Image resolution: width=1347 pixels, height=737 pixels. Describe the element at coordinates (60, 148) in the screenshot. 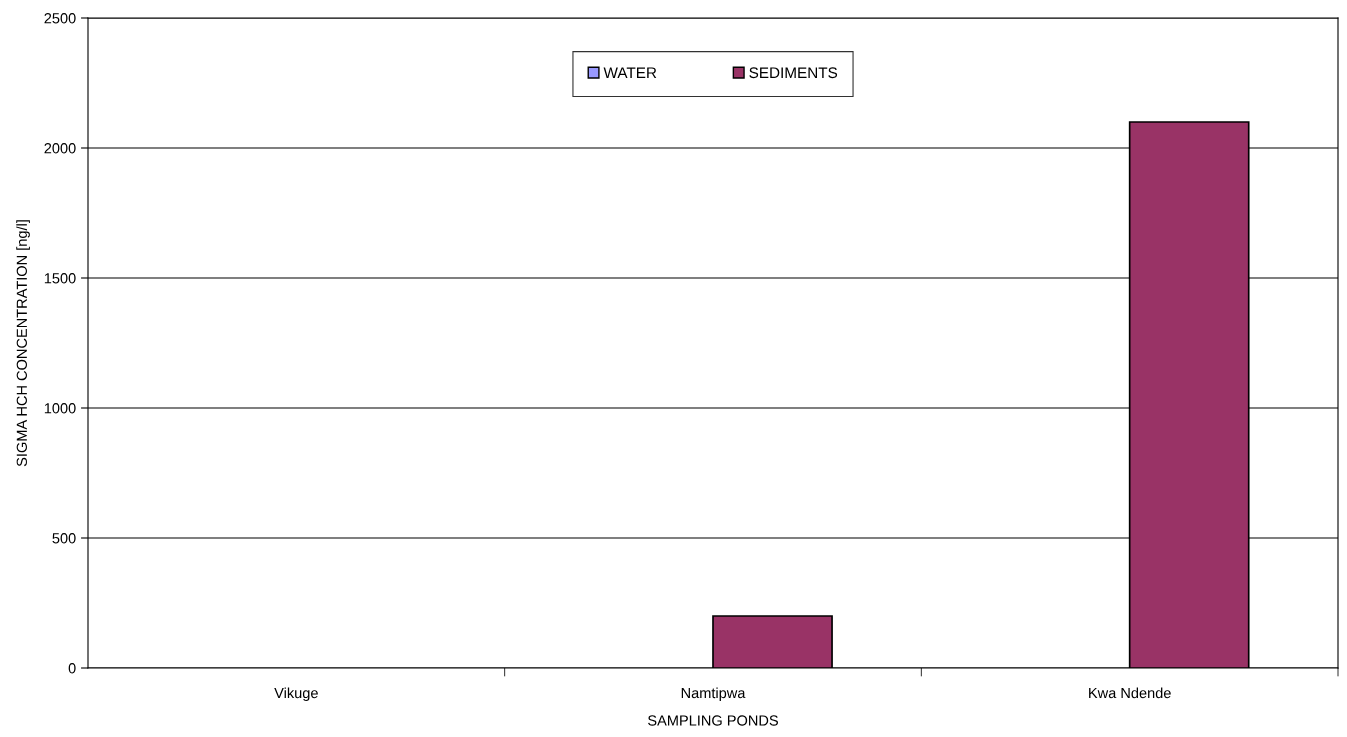

I see `y-tick-label: 2000` at that location.